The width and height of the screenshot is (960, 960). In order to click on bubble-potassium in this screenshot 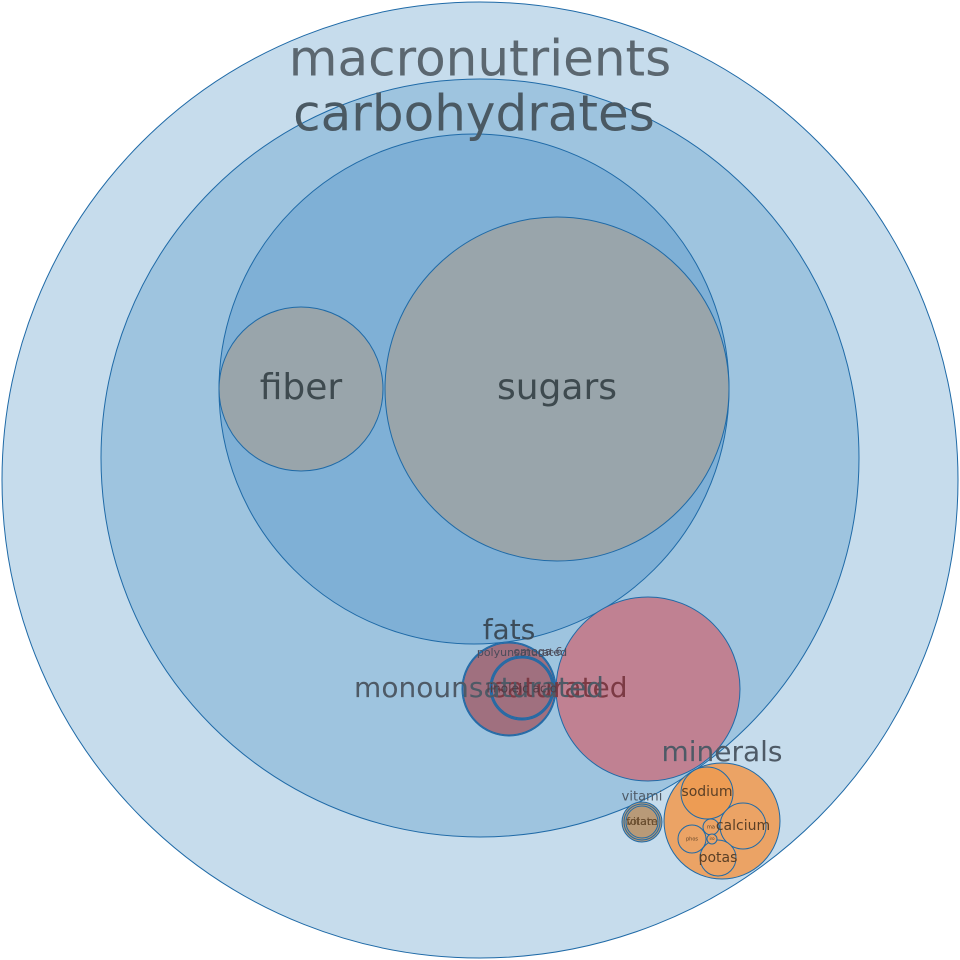, I will do `click(718, 858)`.